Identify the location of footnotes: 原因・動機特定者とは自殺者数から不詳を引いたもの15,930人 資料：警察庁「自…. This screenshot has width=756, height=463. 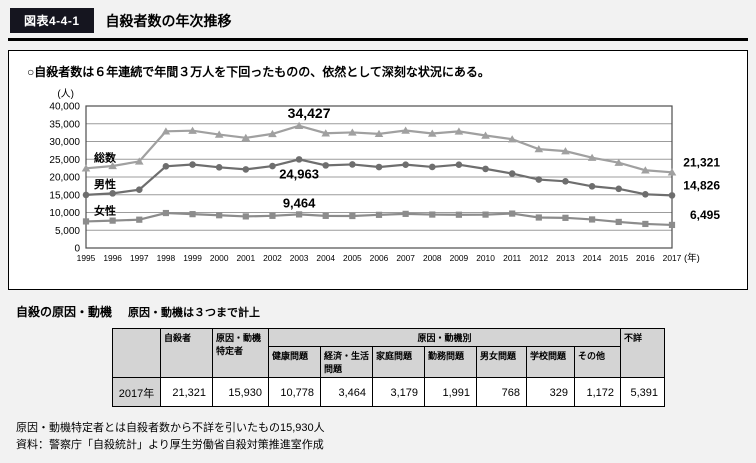
(382, 437).